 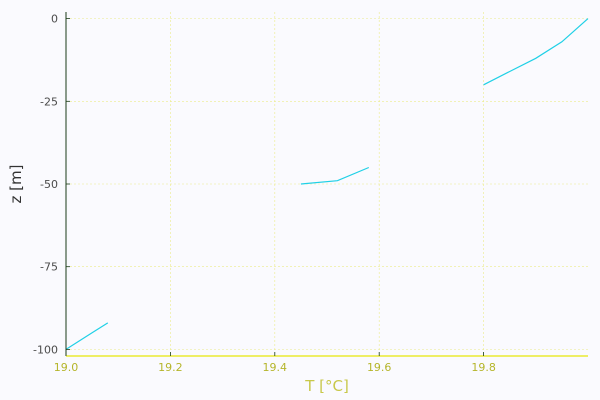 I want to click on y-axis-label: z [m], so click(x=16, y=184).